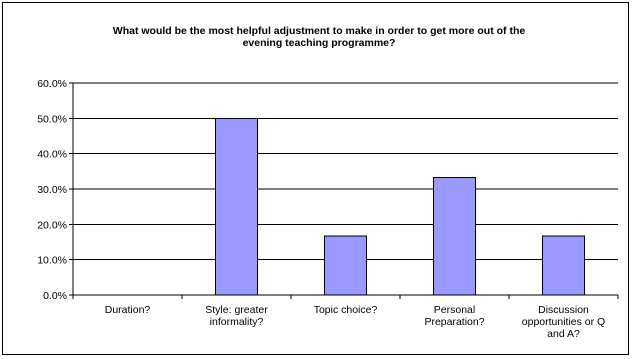 The height and width of the screenshot is (359, 633). I want to click on x-category-label: Preparation?, so click(454, 322).